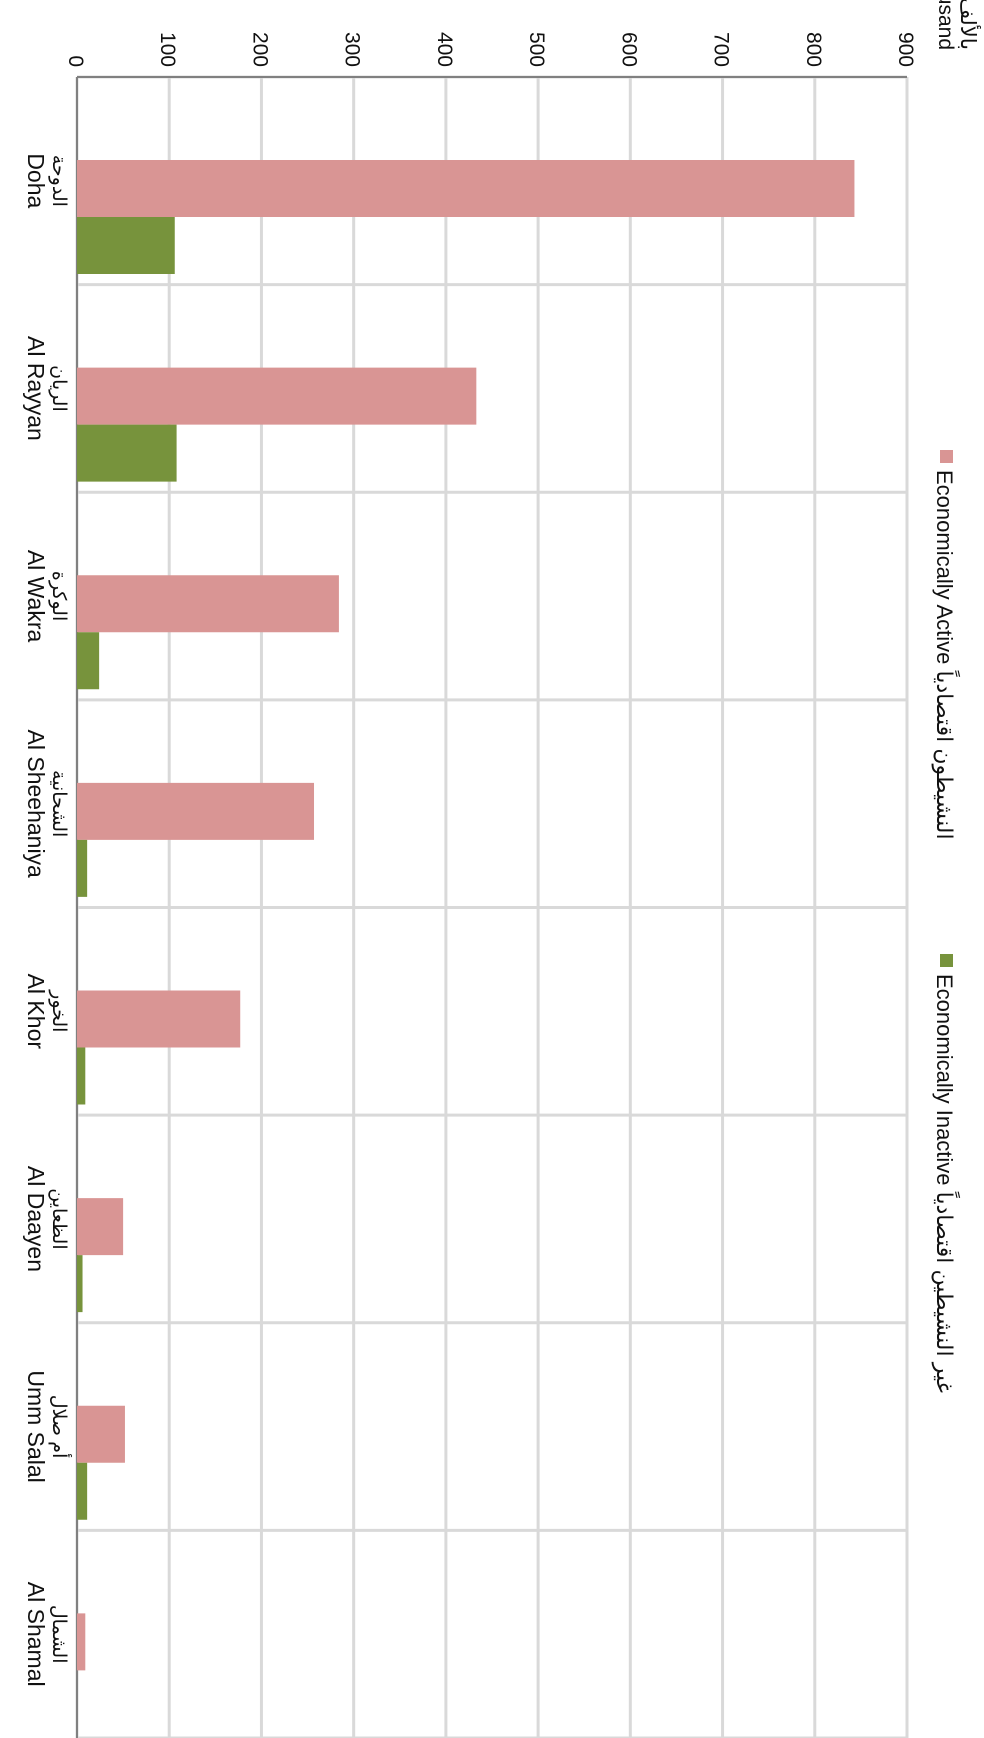 The height and width of the screenshot is (1738, 984). What do you see at coordinates (58, 1010) in the screenshot?
I see `category-label-ar: الخور` at bounding box center [58, 1010].